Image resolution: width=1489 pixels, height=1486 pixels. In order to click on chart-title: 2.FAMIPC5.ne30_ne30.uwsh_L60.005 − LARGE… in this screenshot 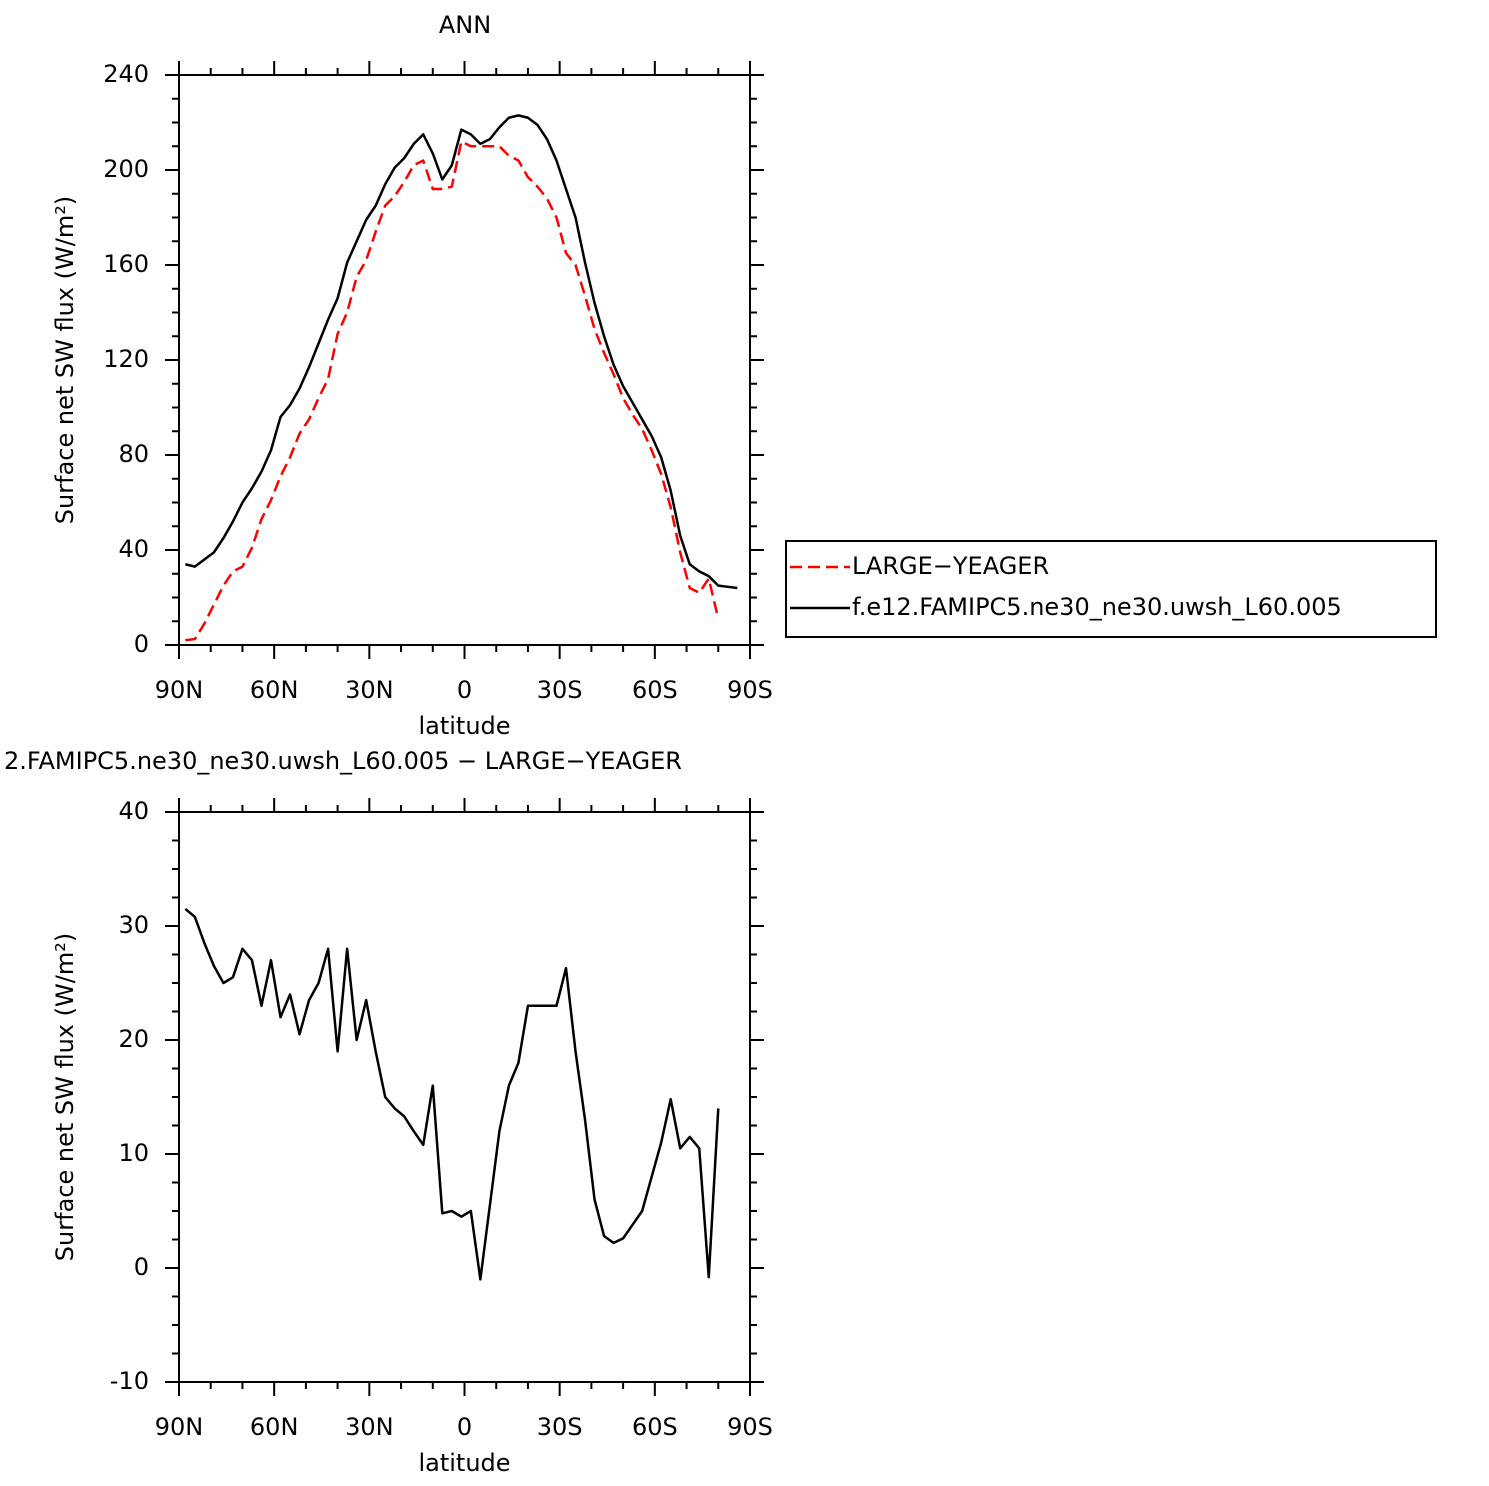, I will do `click(343, 761)`.